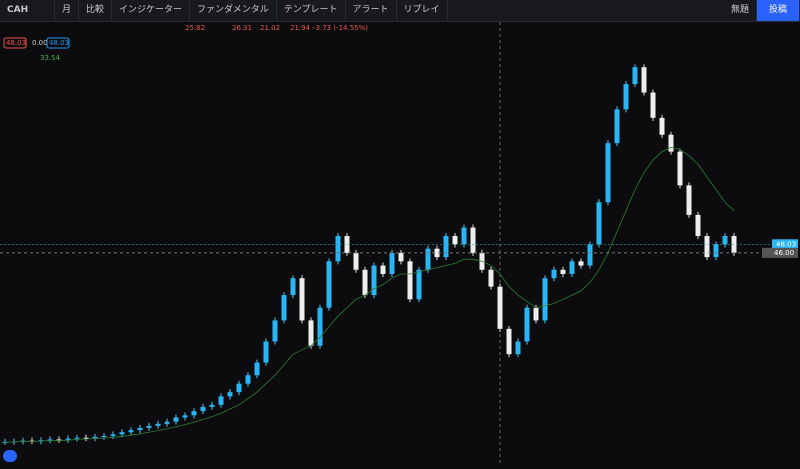 The height and width of the screenshot is (469, 800). Describe the element at coordinates (40, 43) in the screenshot. I see `spread: 0.00` at that location.